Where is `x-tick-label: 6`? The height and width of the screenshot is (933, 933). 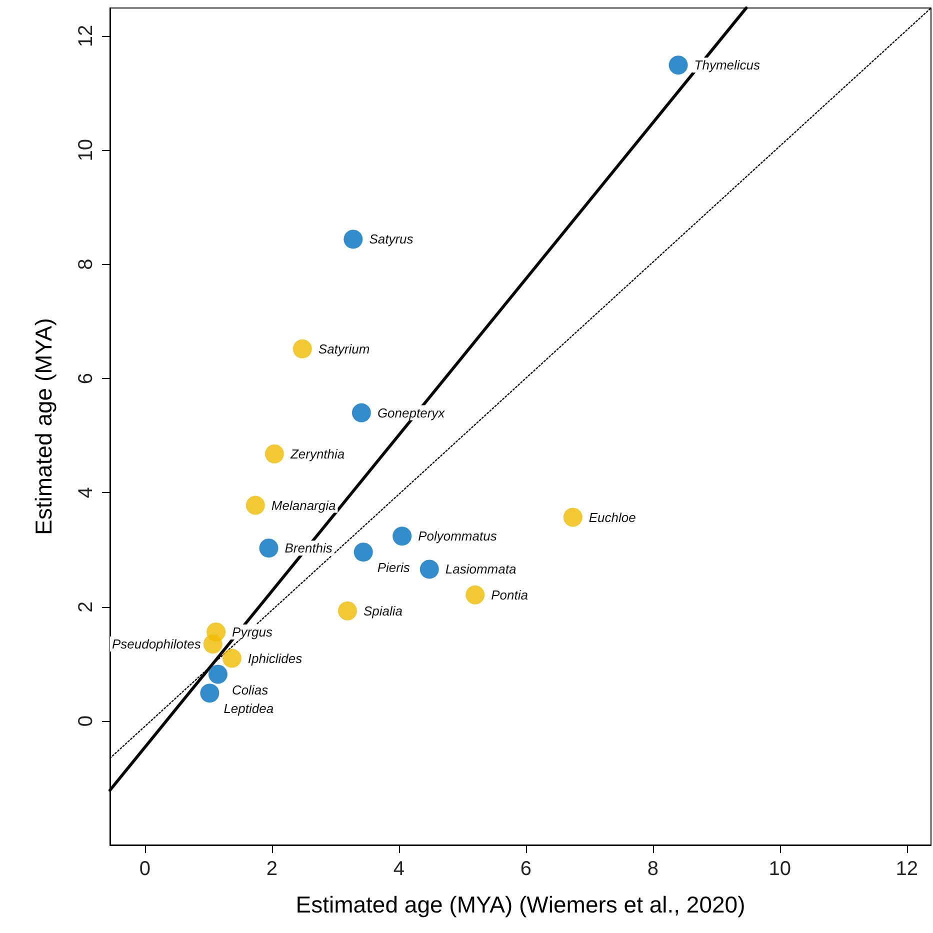 x-tick-label: 6 is located at coordinates (526, 869).